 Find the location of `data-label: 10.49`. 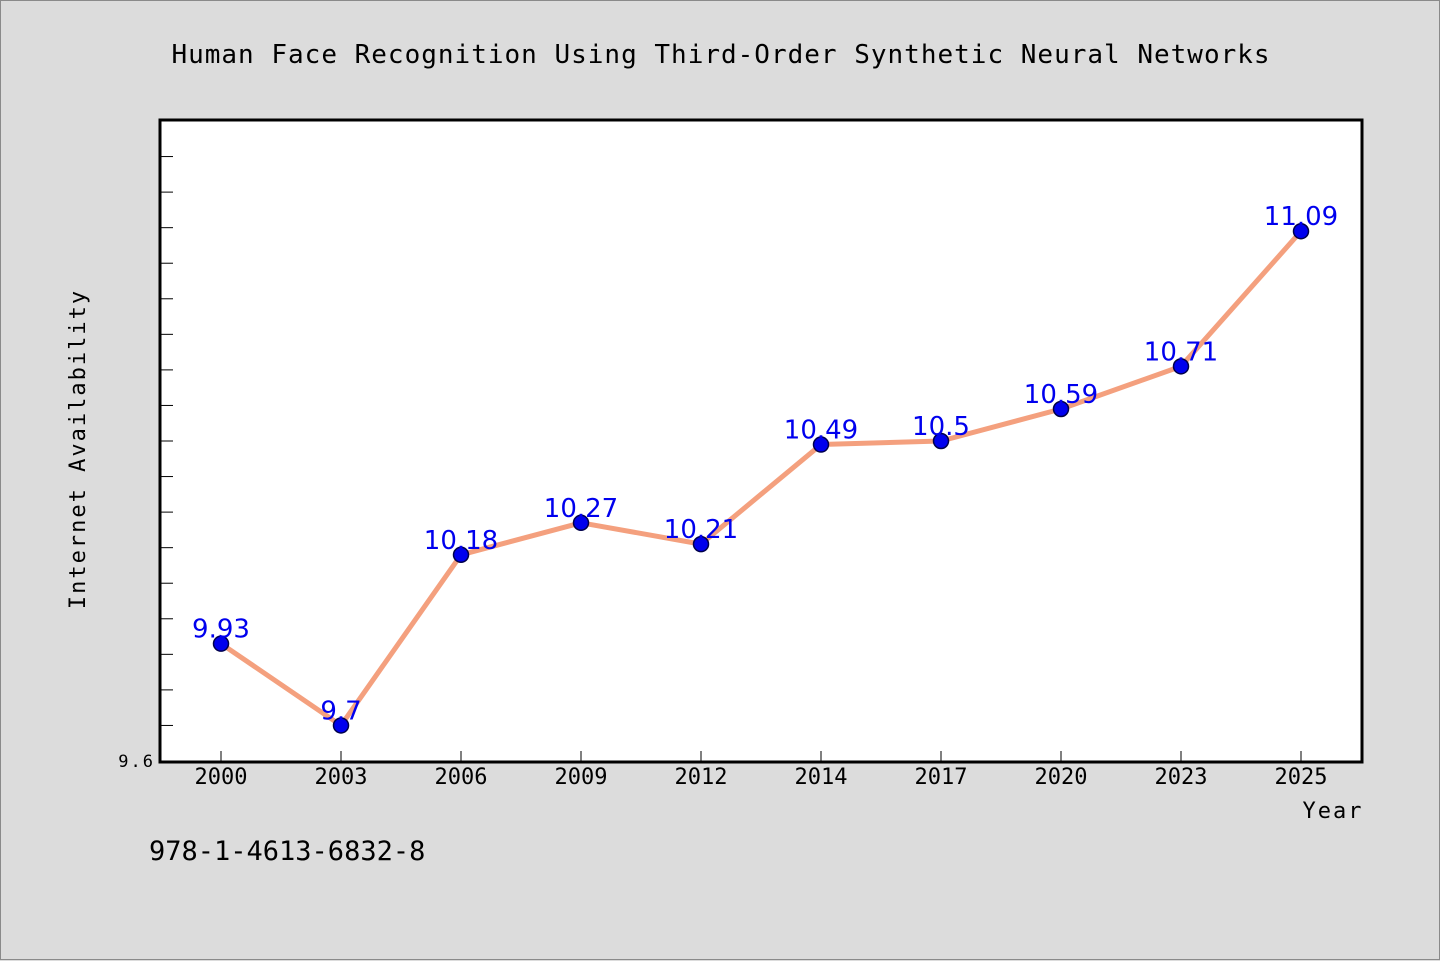

data-label: 10.49 is located at coordinates (821, 431).